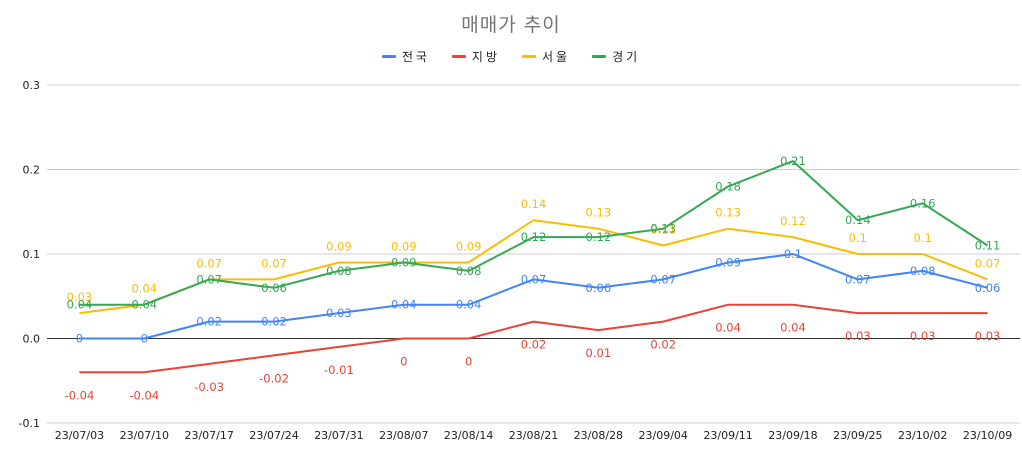 This screenshot has height=461, width=1022. I want to click on data-label: 0.21, so click(793, 161).